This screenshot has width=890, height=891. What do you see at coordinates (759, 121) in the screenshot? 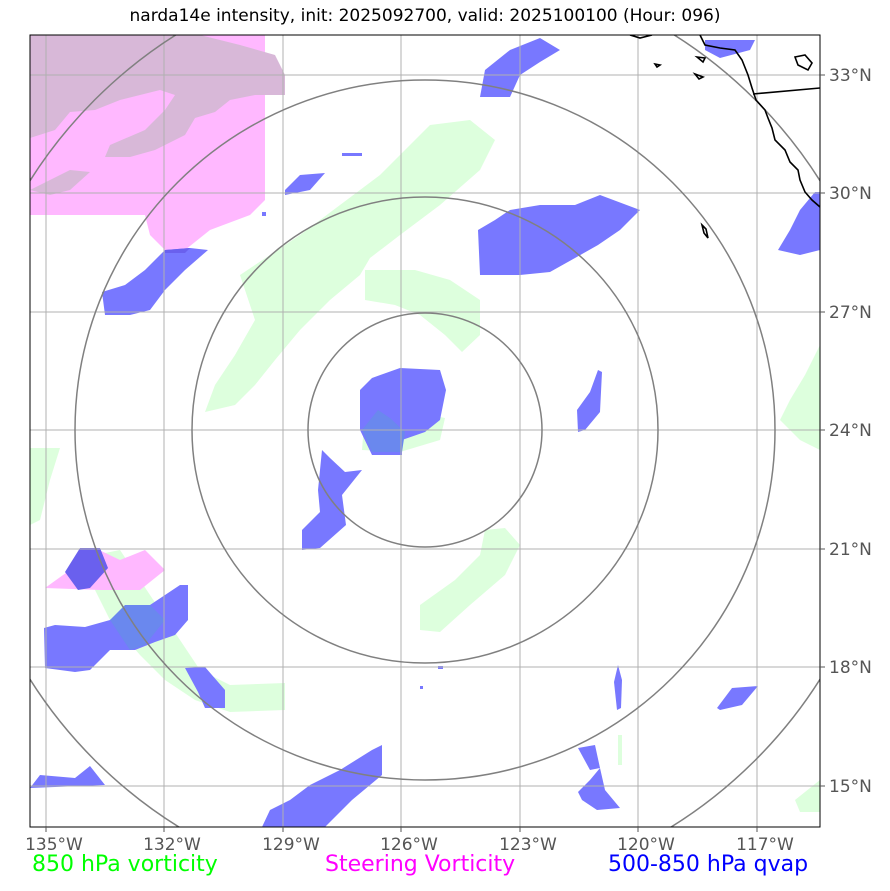
I see `coastline-baja` at bounding box center [759, 121].